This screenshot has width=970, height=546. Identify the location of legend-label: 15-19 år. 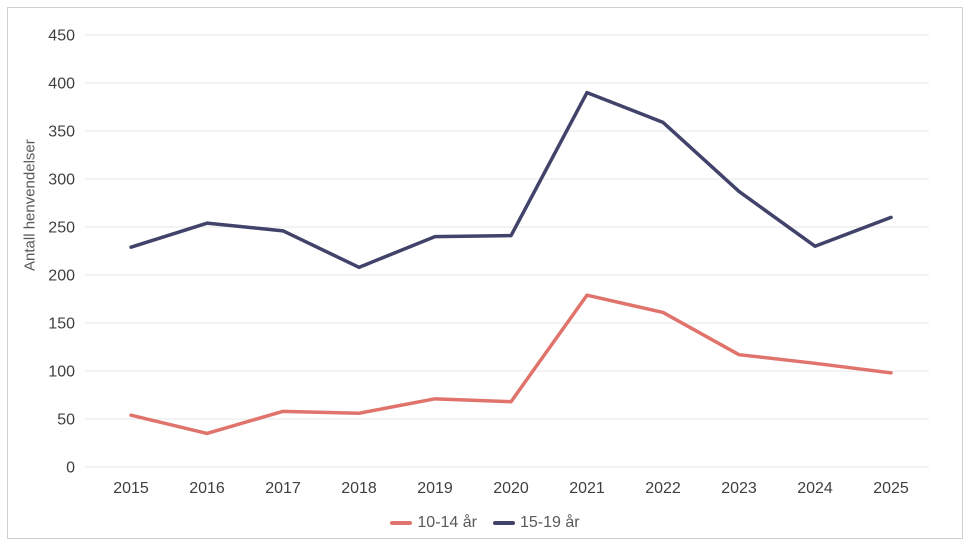
(550, 522).